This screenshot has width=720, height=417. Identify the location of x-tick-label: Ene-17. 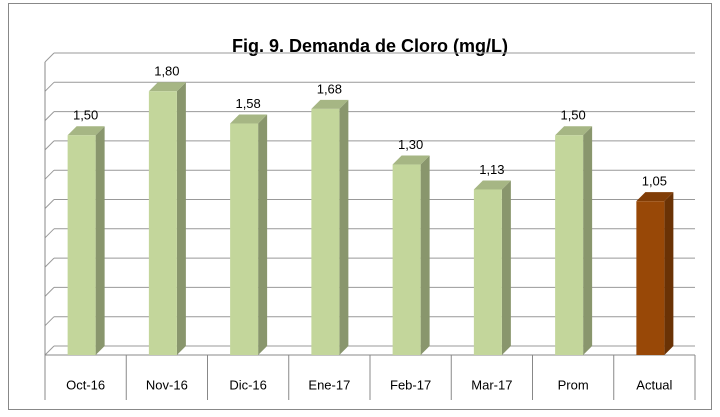
(329, 384).